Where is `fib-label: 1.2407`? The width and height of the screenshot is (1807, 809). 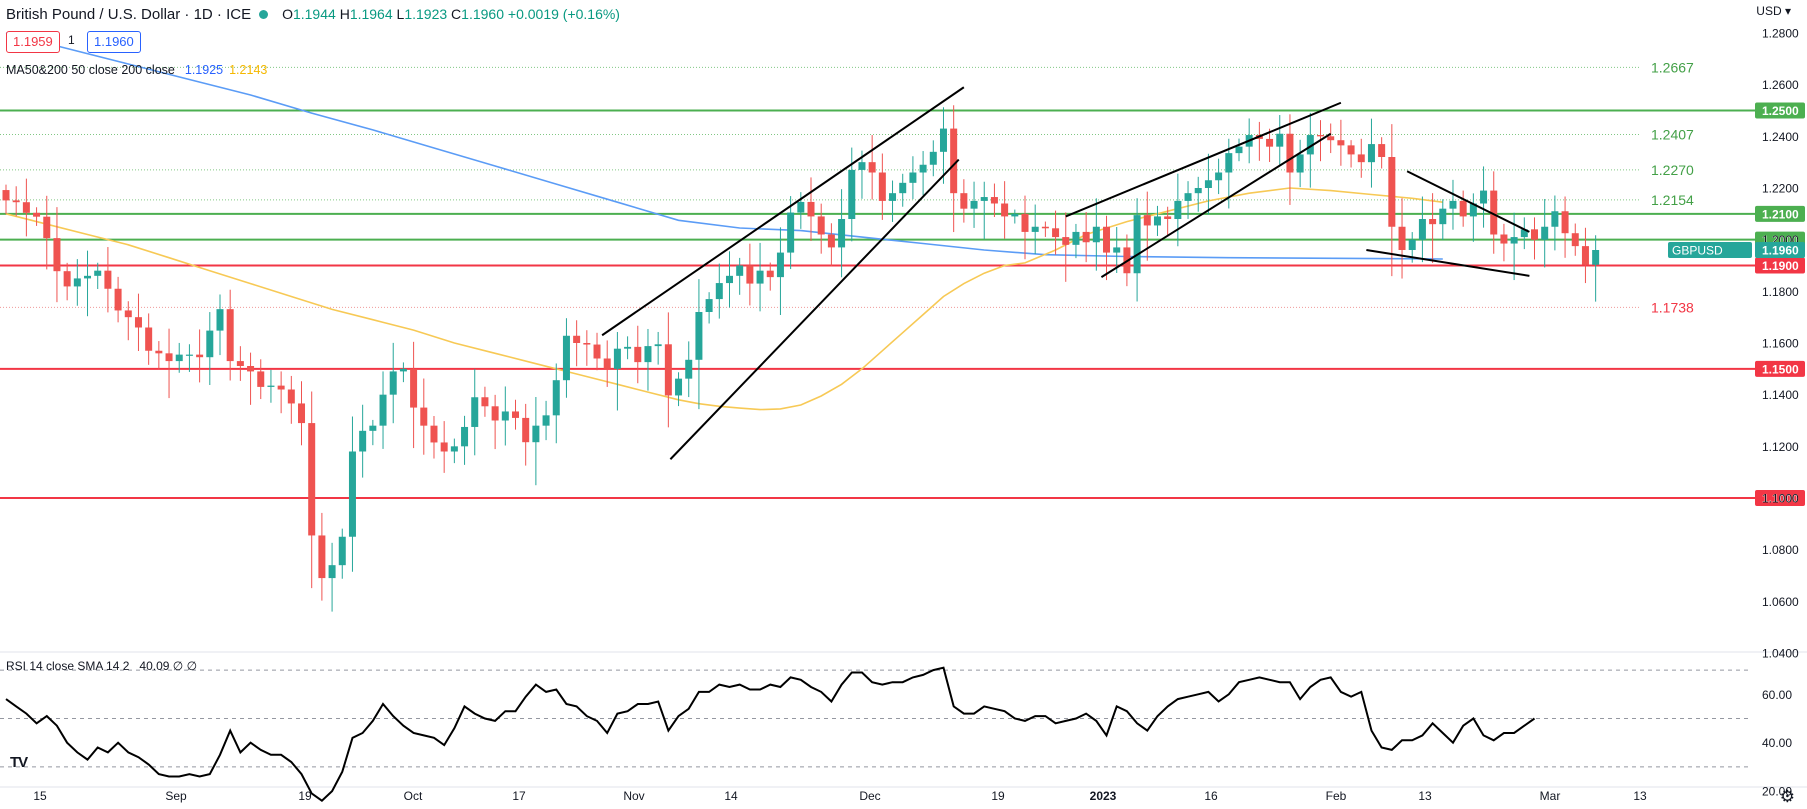
fib-label: 1.2407 is located at coordinates (1672, 135).